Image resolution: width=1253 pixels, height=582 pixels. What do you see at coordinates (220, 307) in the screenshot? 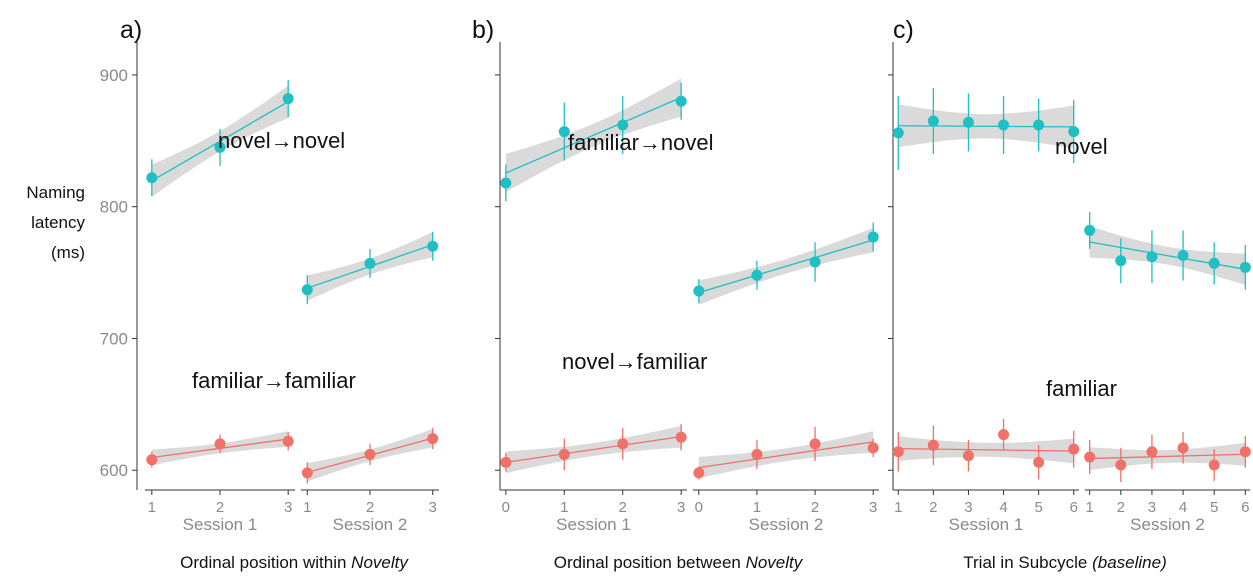
I see `facet-1: 1 2 3 Session 1` at bounding box center [220, 307].